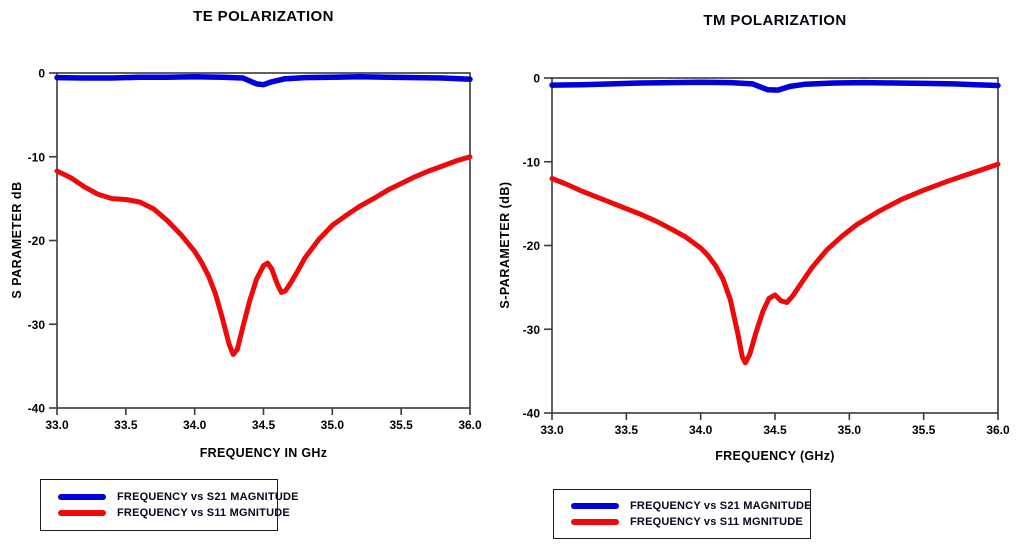  I want to click on x-axis-label-te: FREQUENCY IN GHz, so click(263, 453).